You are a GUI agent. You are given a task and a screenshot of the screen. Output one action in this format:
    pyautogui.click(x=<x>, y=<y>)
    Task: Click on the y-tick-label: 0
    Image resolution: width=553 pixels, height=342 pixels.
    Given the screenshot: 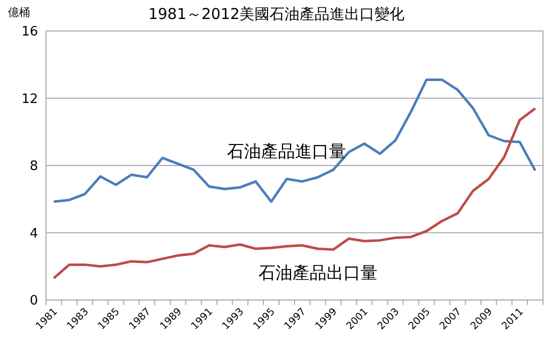 What is the action you would take?
    pyautogui.click(x=34, y=301)
    